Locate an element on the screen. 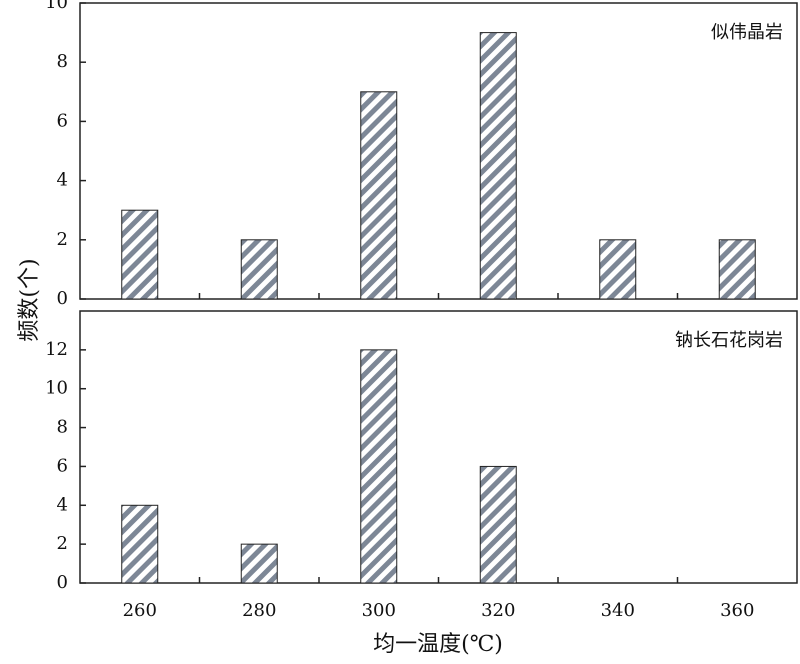  x-axis-label: 均一温度(℃) is located at coordinates (438, 644).